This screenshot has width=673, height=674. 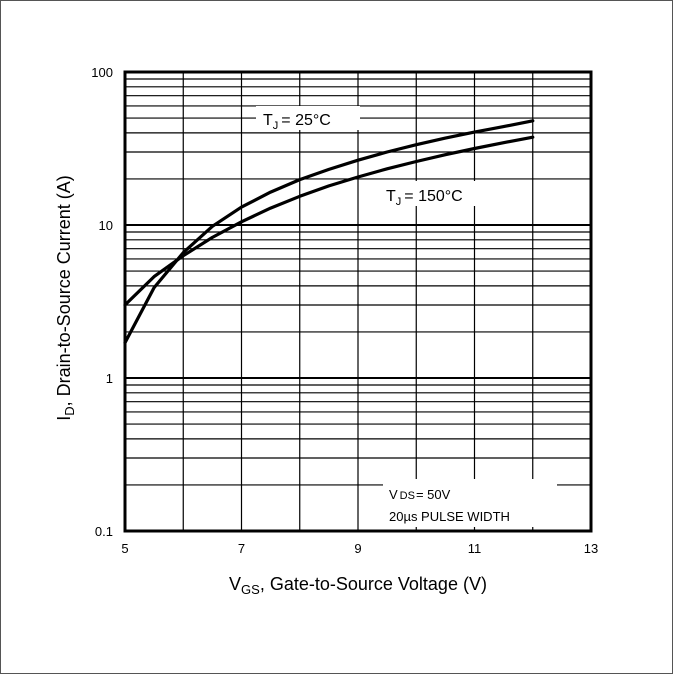 I want to click on y-tick-label: 100, so click(x=102, y=72).